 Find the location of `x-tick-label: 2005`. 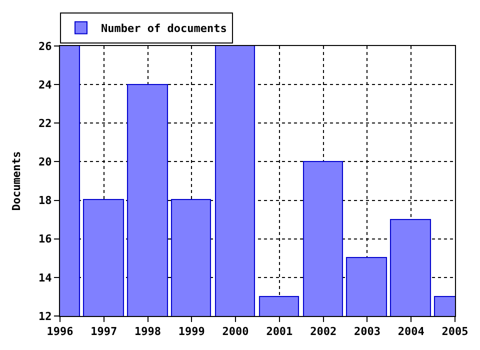

x-tick-label: 2005 is located at coordinates (455, 331).